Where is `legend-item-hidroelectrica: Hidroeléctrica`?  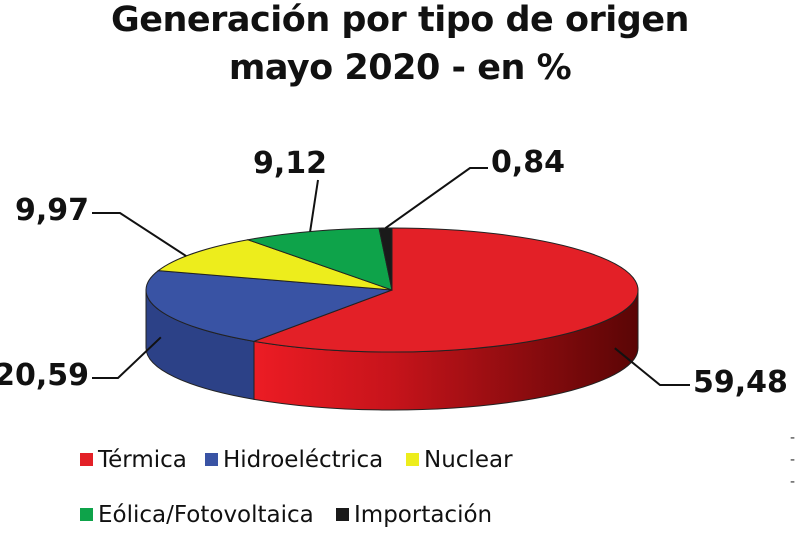
legend-item-hidroelectrica: Hidroeléctrica is located at coordinates (294, 460).